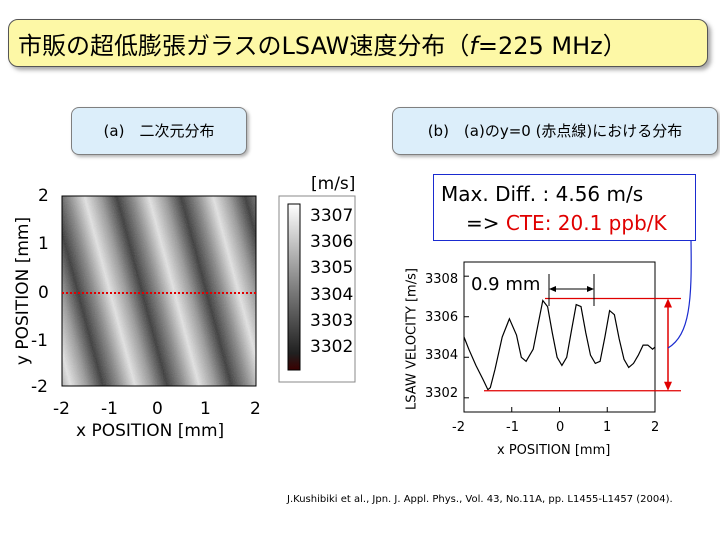  I want to click on b-x-tick: 2, so click(655, 427).